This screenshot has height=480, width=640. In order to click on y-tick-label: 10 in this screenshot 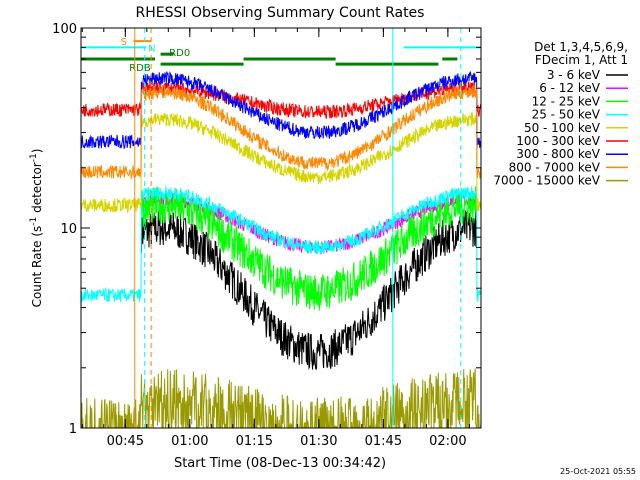, I will do `click(68, 229)`.